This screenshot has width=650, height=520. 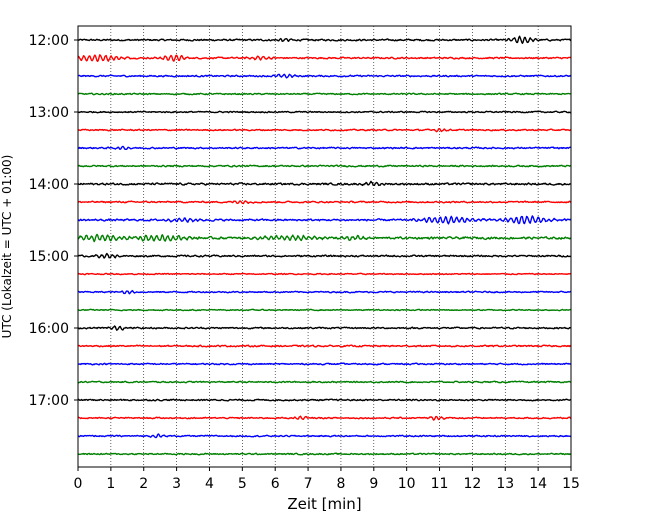 I want to click on x-axis-label: Zeit [min], so click(x=324, y=504).